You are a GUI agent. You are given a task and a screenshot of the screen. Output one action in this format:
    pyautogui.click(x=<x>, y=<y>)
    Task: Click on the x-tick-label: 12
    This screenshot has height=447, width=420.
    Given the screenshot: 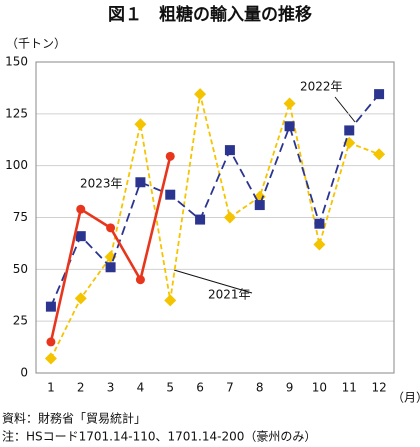 What is the action you would take?
    pyautogui.click(x=378, y=388)
    